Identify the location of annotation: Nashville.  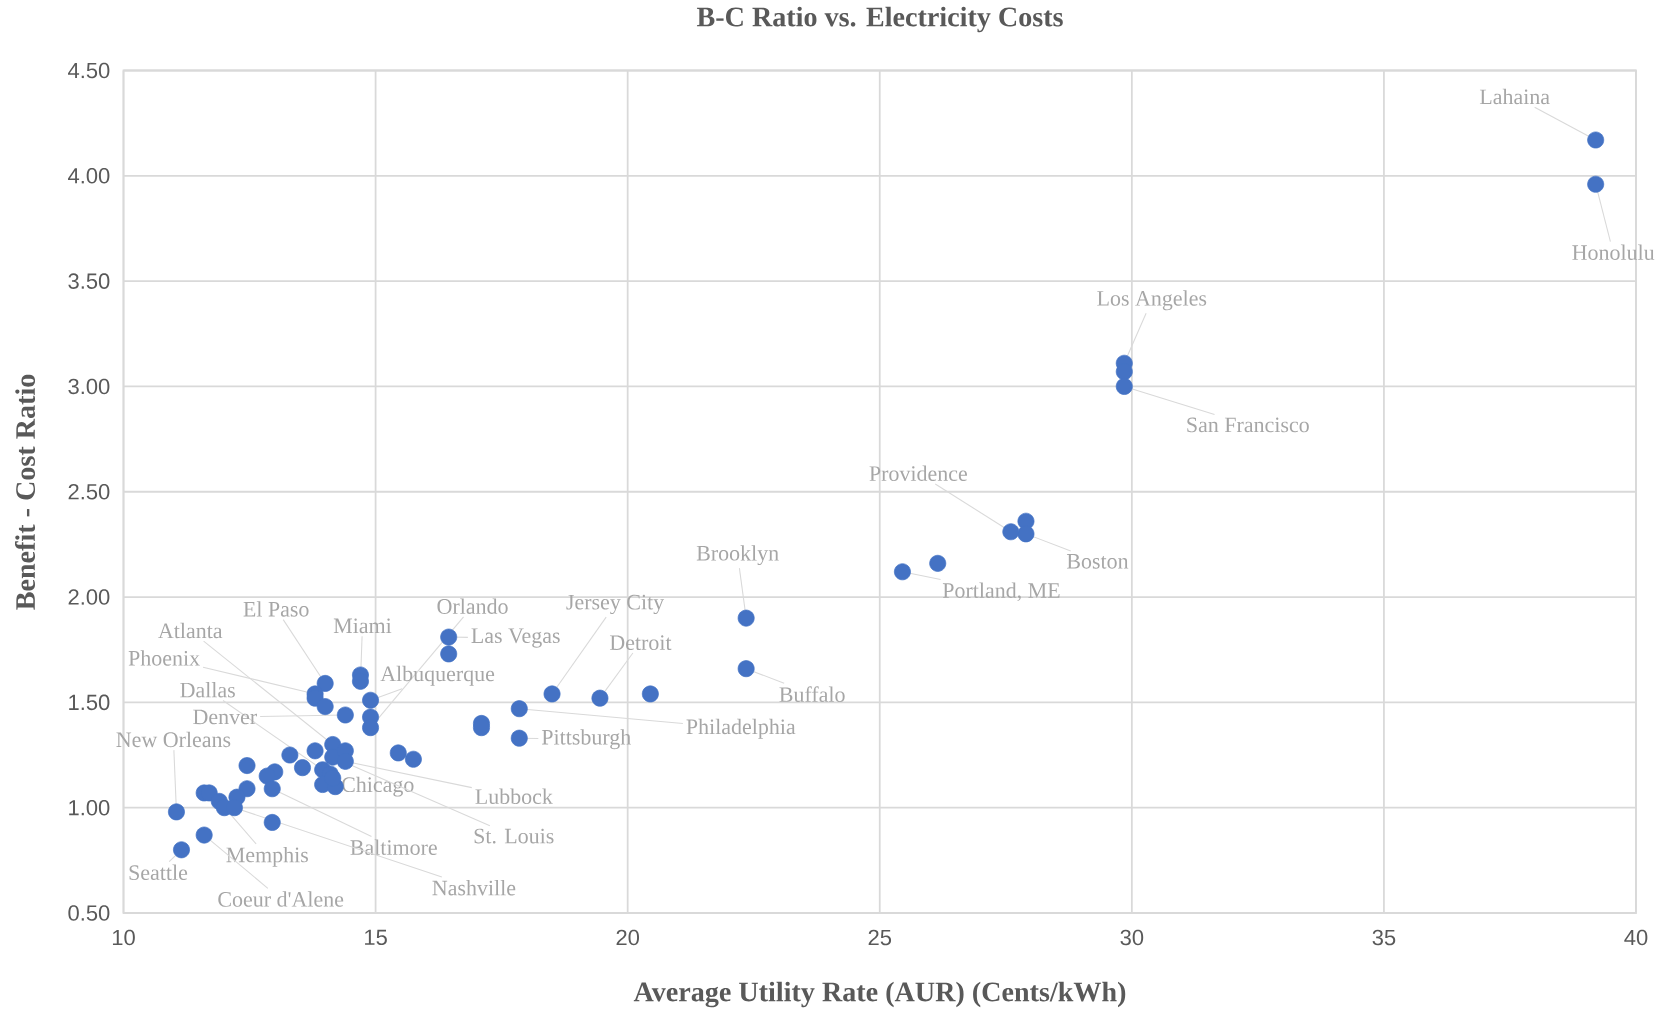
(474, 887).